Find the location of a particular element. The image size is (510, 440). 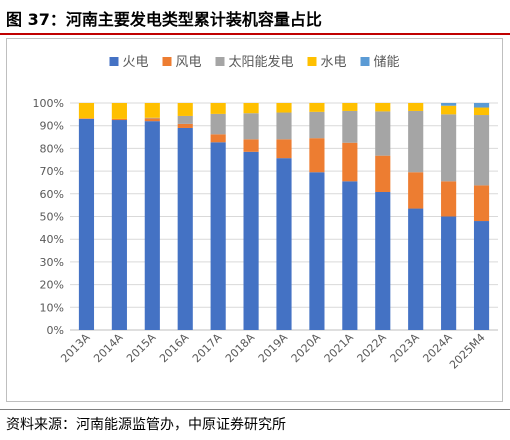

y-tick-label: 50% is located at coordinates (52, 217).